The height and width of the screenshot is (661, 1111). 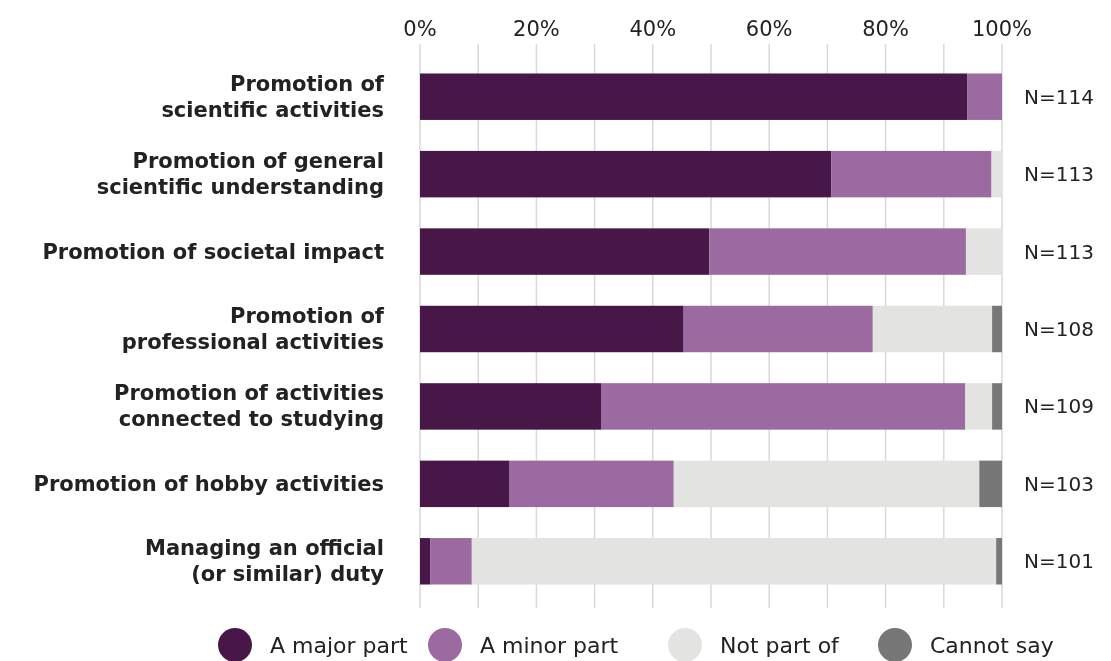 What do you see at coordinates (1002, 29) in the screenshot?
I see `x-tick-label: 100%` at bounding box center [1002, 29].